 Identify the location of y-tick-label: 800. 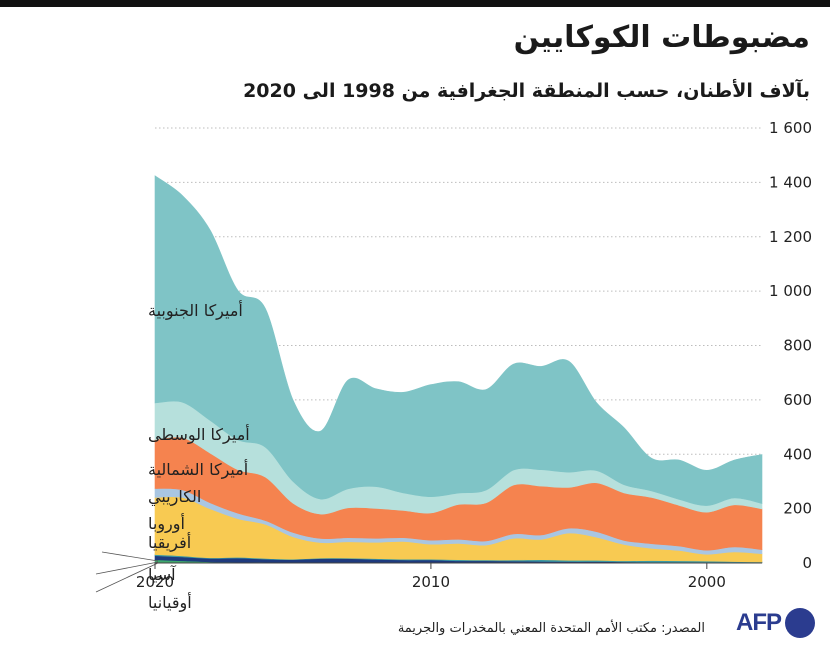
(797, 346).